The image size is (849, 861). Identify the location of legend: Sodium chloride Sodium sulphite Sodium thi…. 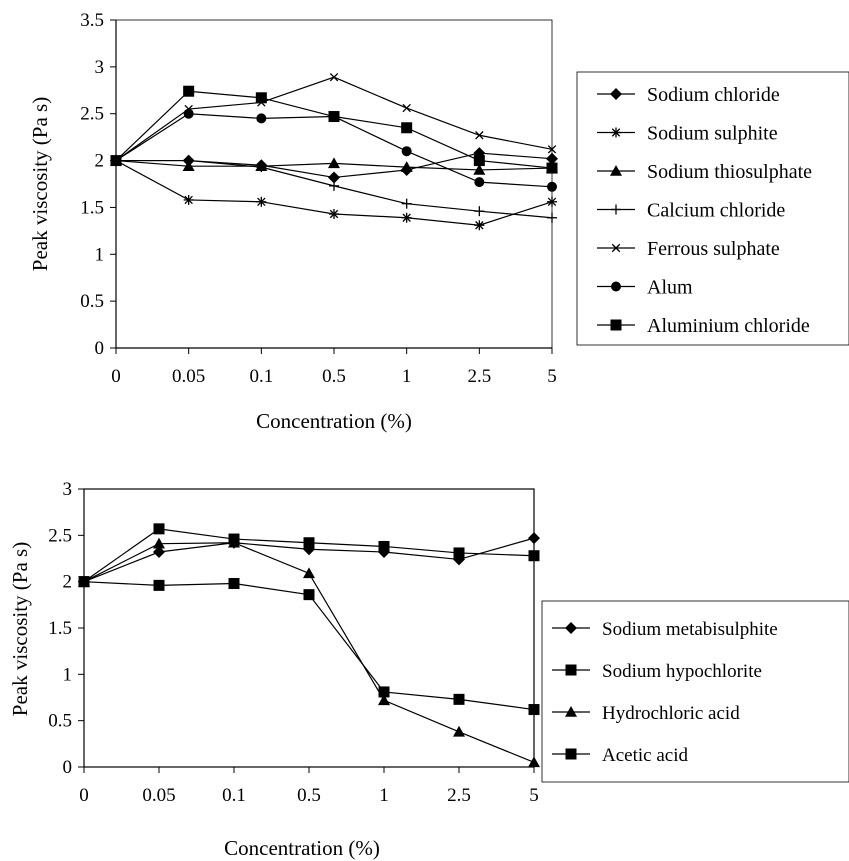
(704, 210).